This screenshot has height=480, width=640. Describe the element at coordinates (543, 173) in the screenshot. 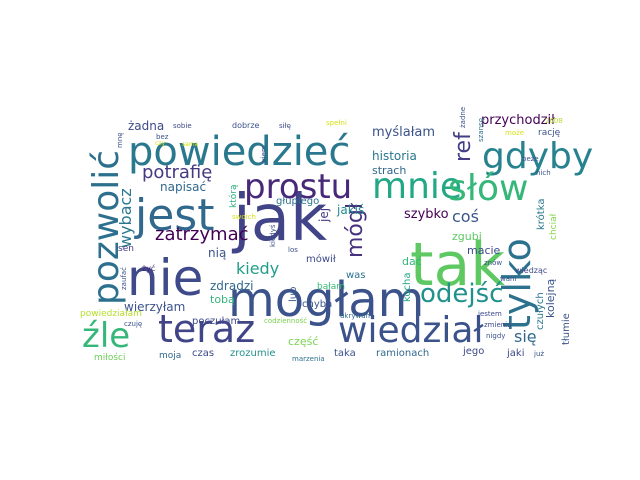

I see `word-nich: nich` at that location.